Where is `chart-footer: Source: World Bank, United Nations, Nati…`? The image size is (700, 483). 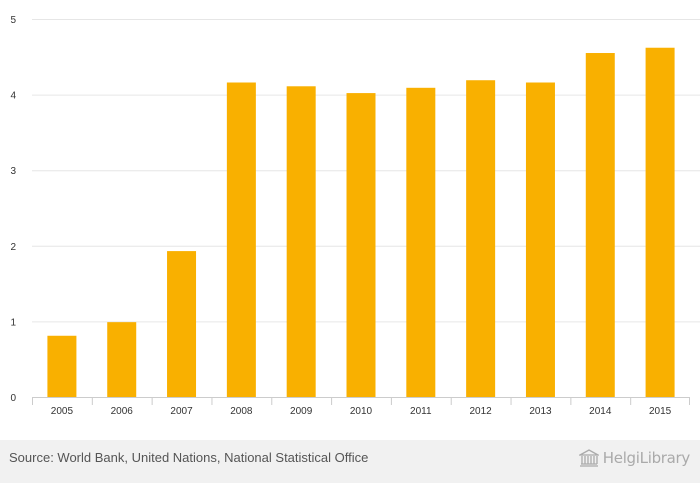
chart-footer: Source: World Bank, United Nations, Nati… is located at coordinates (350, 461).